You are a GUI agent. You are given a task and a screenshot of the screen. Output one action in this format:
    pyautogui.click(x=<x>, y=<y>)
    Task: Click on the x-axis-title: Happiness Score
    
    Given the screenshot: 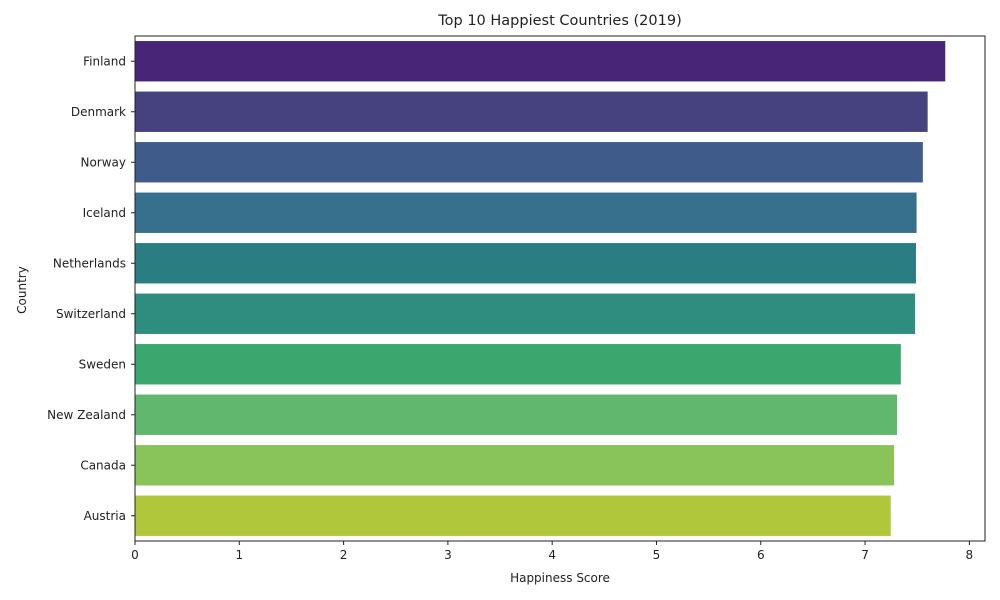 What is the action you would take?
    pyautogui.click(x=560, y=578)
    